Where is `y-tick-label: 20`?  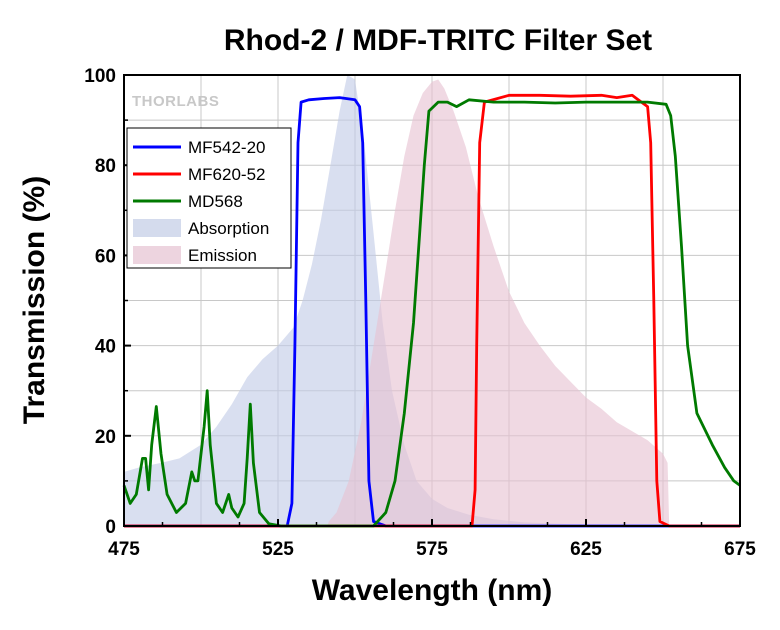
y-tick-label: 20 is located at coordinates (105, 437).